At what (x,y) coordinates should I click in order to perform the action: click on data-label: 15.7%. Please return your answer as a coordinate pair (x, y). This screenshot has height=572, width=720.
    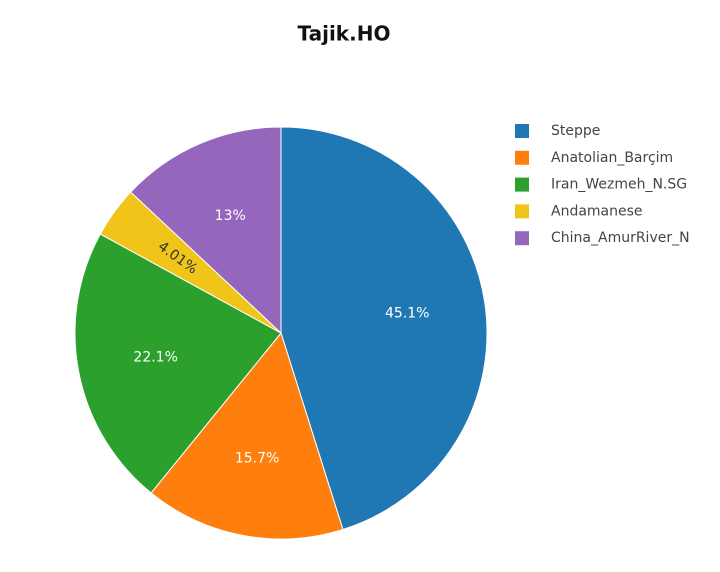
    Looking at the image, I should click on (257, 458).